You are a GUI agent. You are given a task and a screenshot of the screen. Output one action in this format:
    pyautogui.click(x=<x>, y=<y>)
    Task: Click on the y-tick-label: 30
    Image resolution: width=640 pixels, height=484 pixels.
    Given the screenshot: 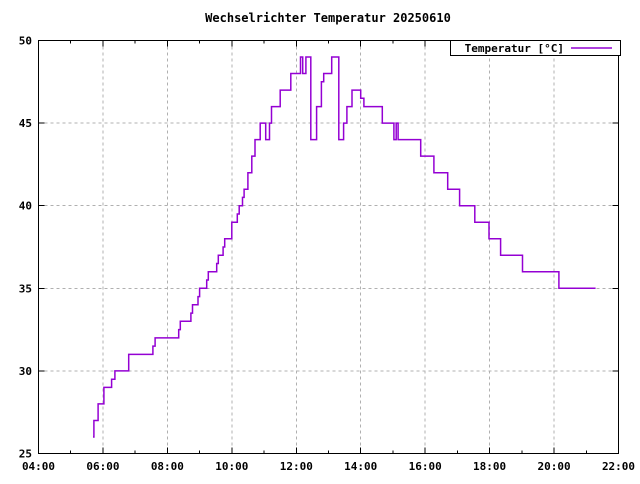 What is the action you would take?
    pyautogui.click(x=25, y=371)
    